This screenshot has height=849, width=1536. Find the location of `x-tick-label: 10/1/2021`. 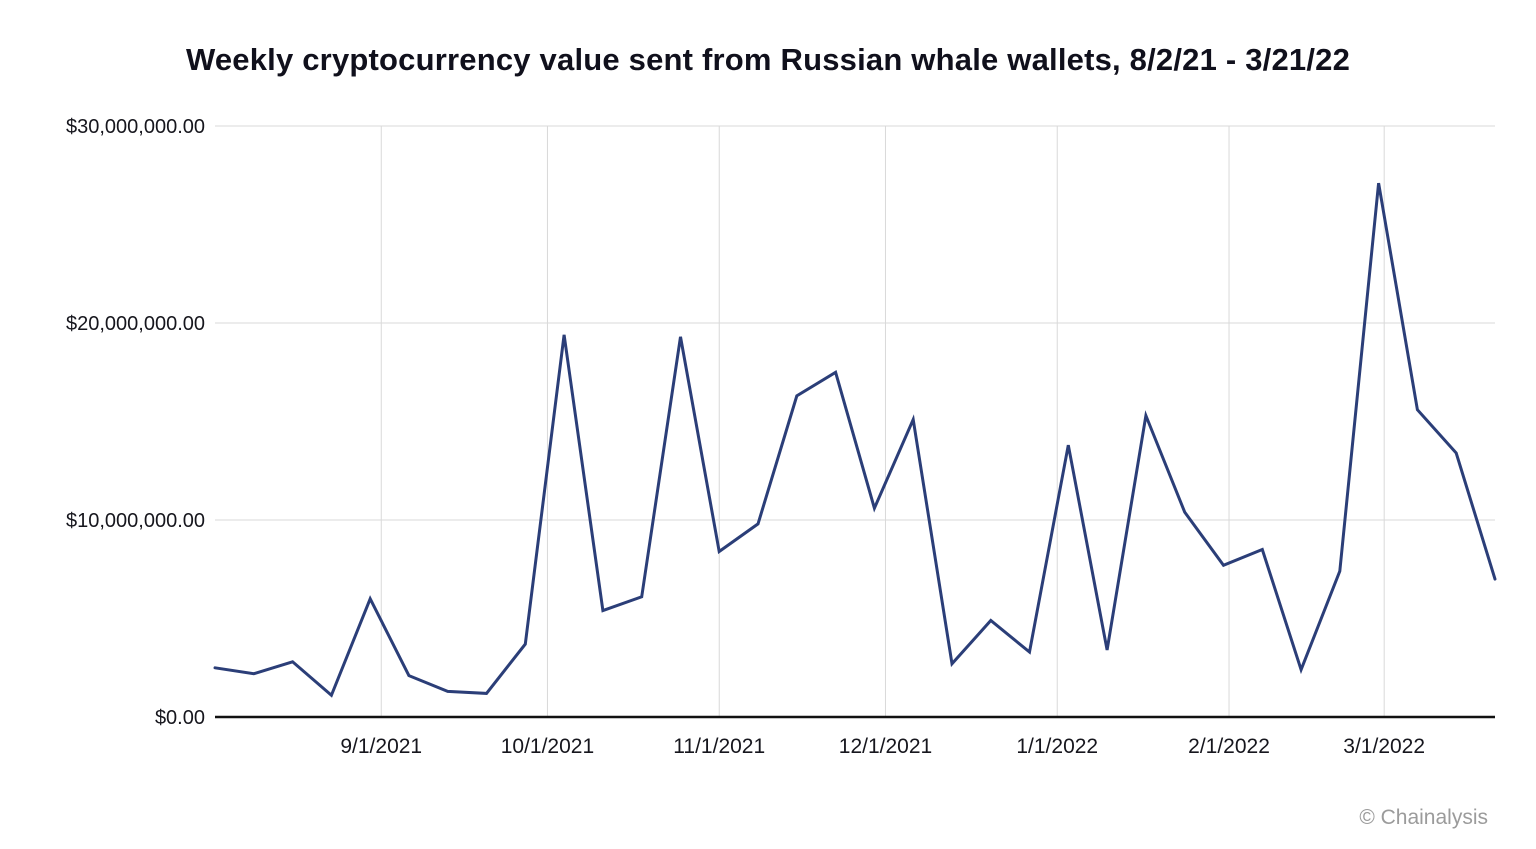

x-tick-label: 10/1/2021 is located at coordinates (547, 746).